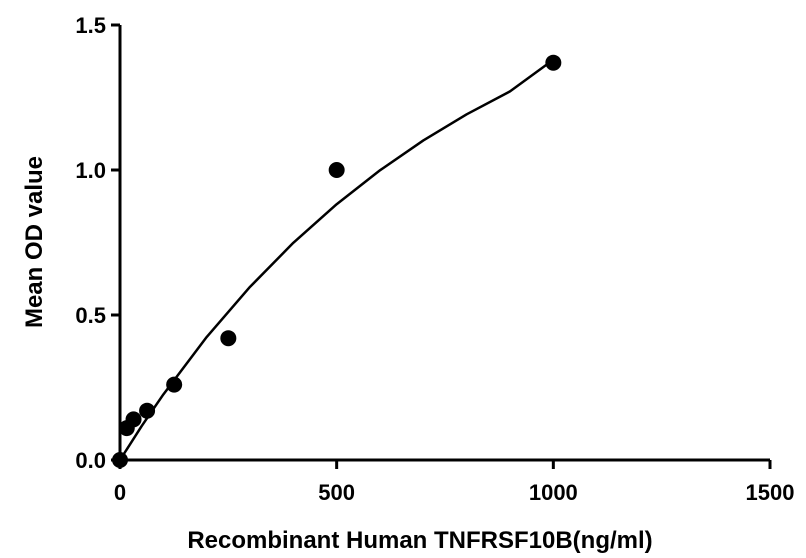 The width and height of the screenshot is (806, 558). I want to click on y-tick-label: 0.5, so click(90, 315).